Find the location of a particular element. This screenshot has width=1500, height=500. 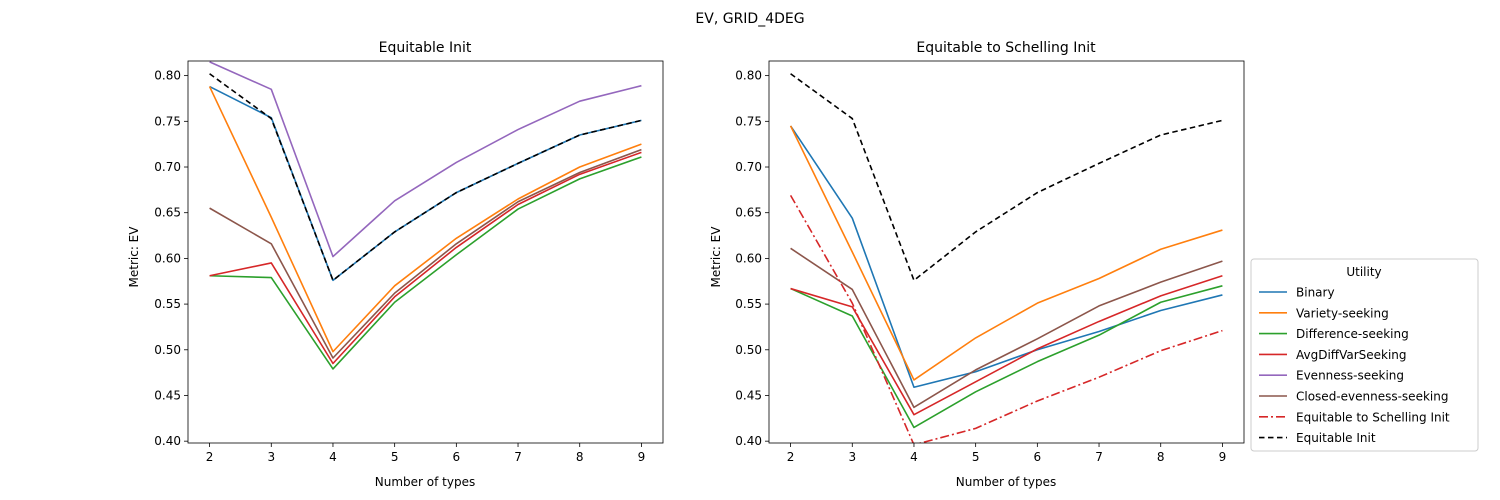

legend-label-avgdiffvarseeking: AvgDiffVarSeeking is located at coordinates (1351, 355).